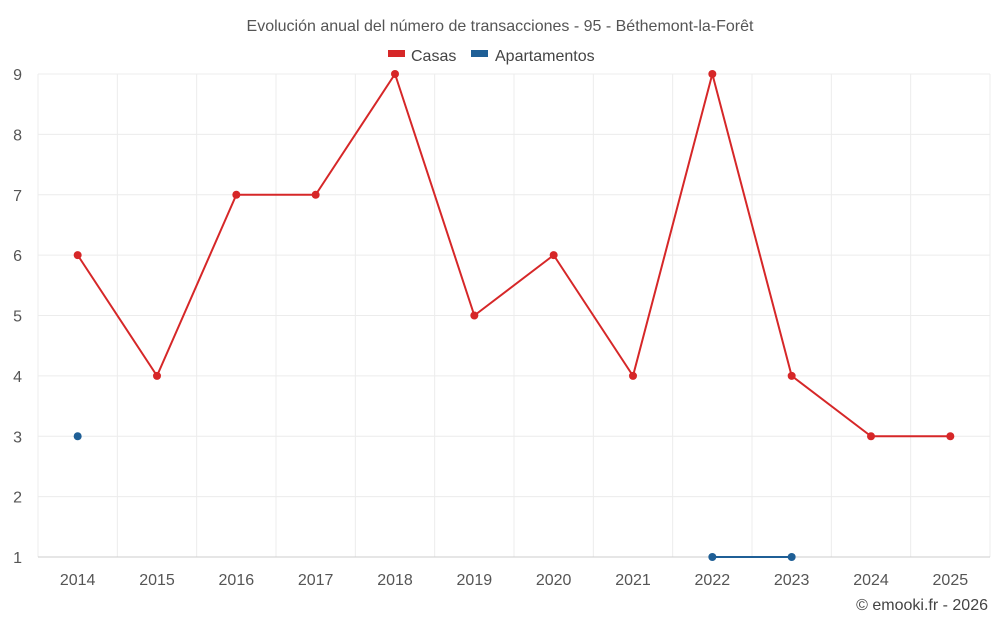 This screenshot has width=1000, height=625. Describe the element at coordinates (17, 196) in the screenshot. I see `y-tick-label: 7` at that location.